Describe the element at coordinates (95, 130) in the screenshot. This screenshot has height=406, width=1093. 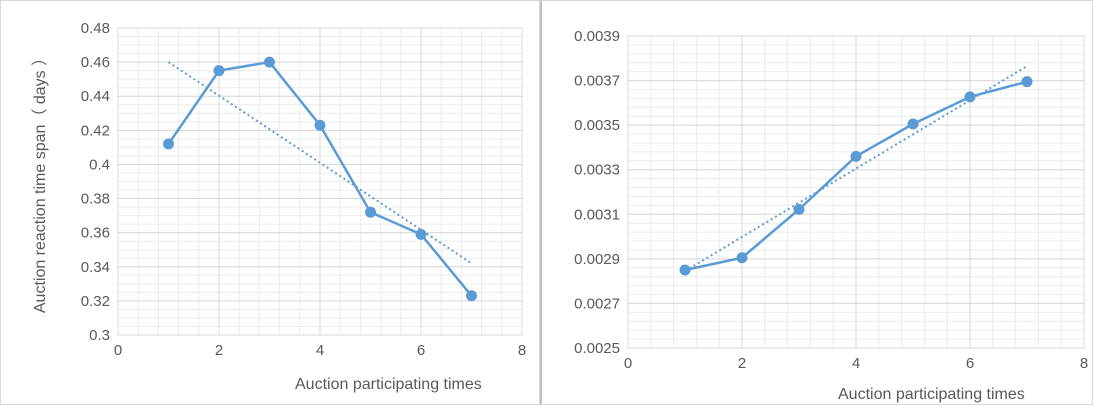
I see `y-tick-label: 0.42` at that location.